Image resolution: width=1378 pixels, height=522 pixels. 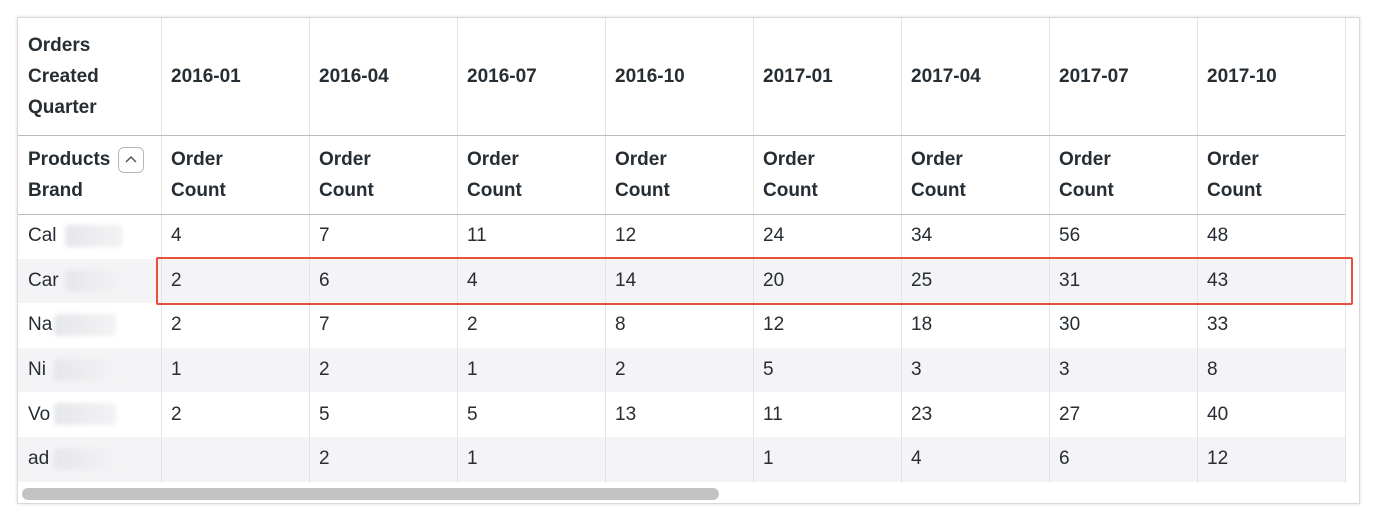 What do you see at coordinates (1094, 76) in the screenshot?
I see `column-header: 2017-07` at bounding box center [1094, 76].